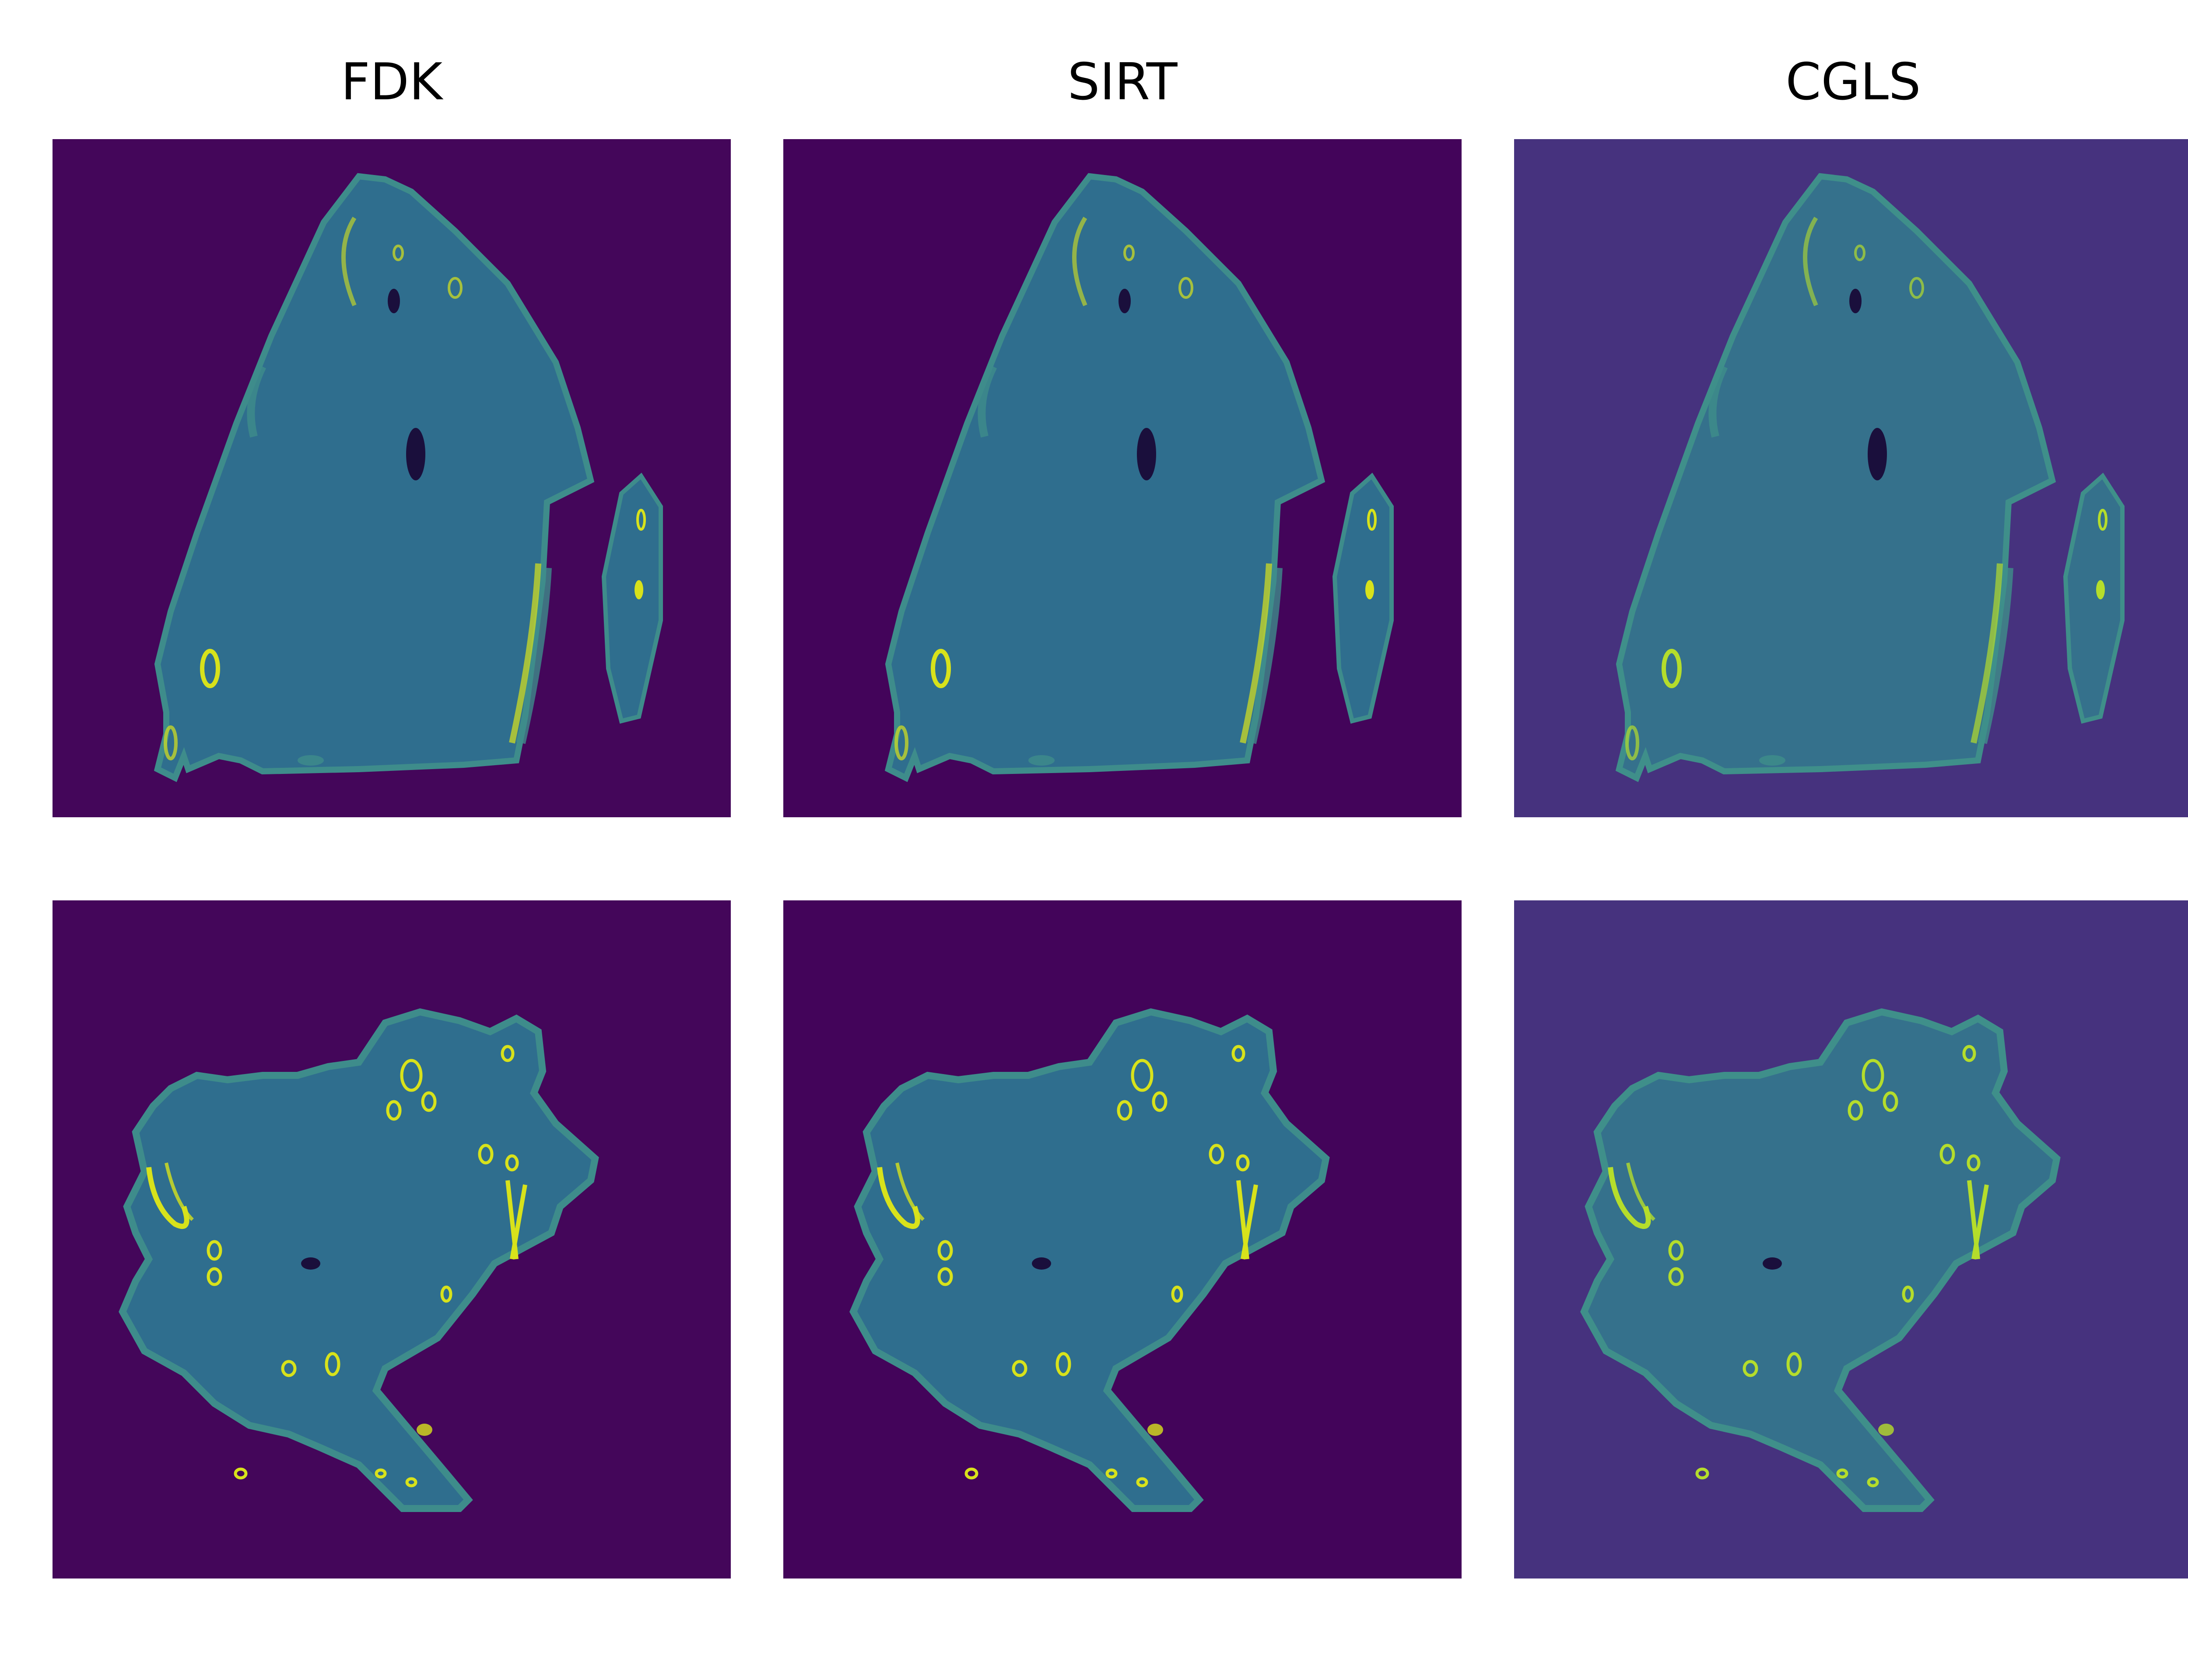  What do you see at coordinates (1122, 1239) in the screenshot?
I see `panel-sirt-axial` at bounding box center [1122, 1239].